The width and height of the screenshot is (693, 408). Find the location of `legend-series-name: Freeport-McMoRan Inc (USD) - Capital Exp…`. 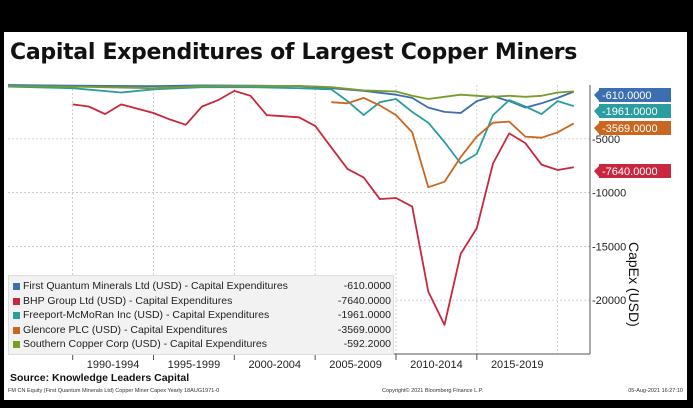

legend-series-name: Freeport-McMoRan Inc (USD) - Capital Exp… is located at coordinates (146, 315).